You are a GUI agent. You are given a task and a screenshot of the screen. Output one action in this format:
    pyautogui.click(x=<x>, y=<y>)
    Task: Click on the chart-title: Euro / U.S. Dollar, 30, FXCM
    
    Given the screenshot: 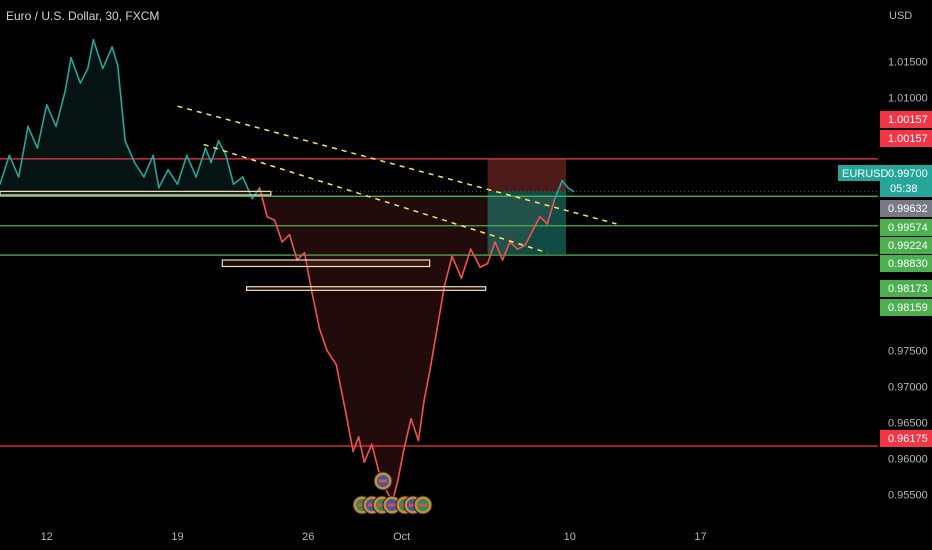 What is the action you would take?
    pyautogui.click(x=83, y=16)
    